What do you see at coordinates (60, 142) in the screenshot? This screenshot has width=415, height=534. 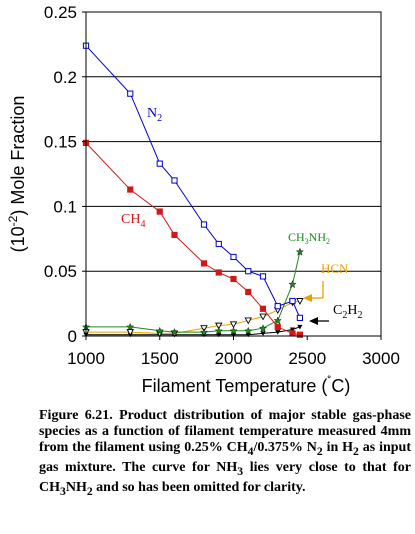 I see `y-tick-label: 0.15` at bounding box center [60, 142].